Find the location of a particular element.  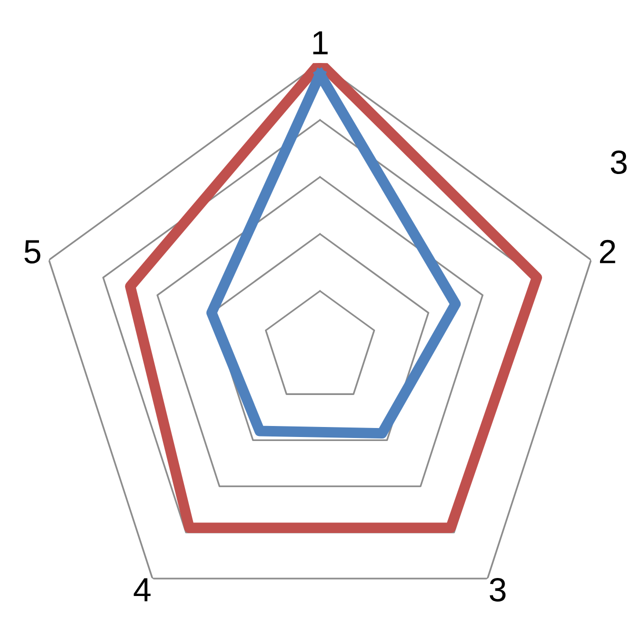

spoke-label: 2 is located at coordinates (608, 252).